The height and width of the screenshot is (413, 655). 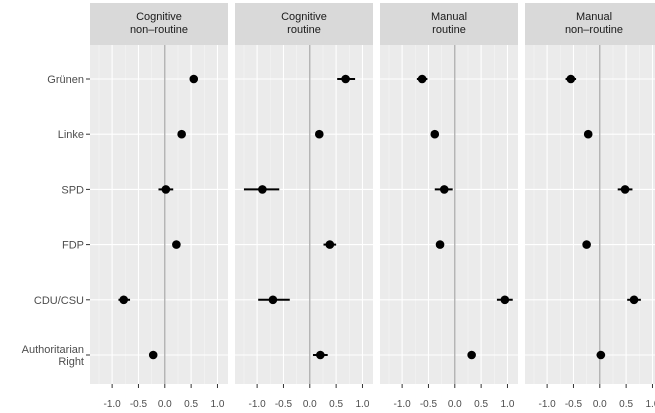 What do you see at coordinates (73, 246) in the screenshot?
I see `y-label-fdp: FDP` at bounding box center [73, 246].